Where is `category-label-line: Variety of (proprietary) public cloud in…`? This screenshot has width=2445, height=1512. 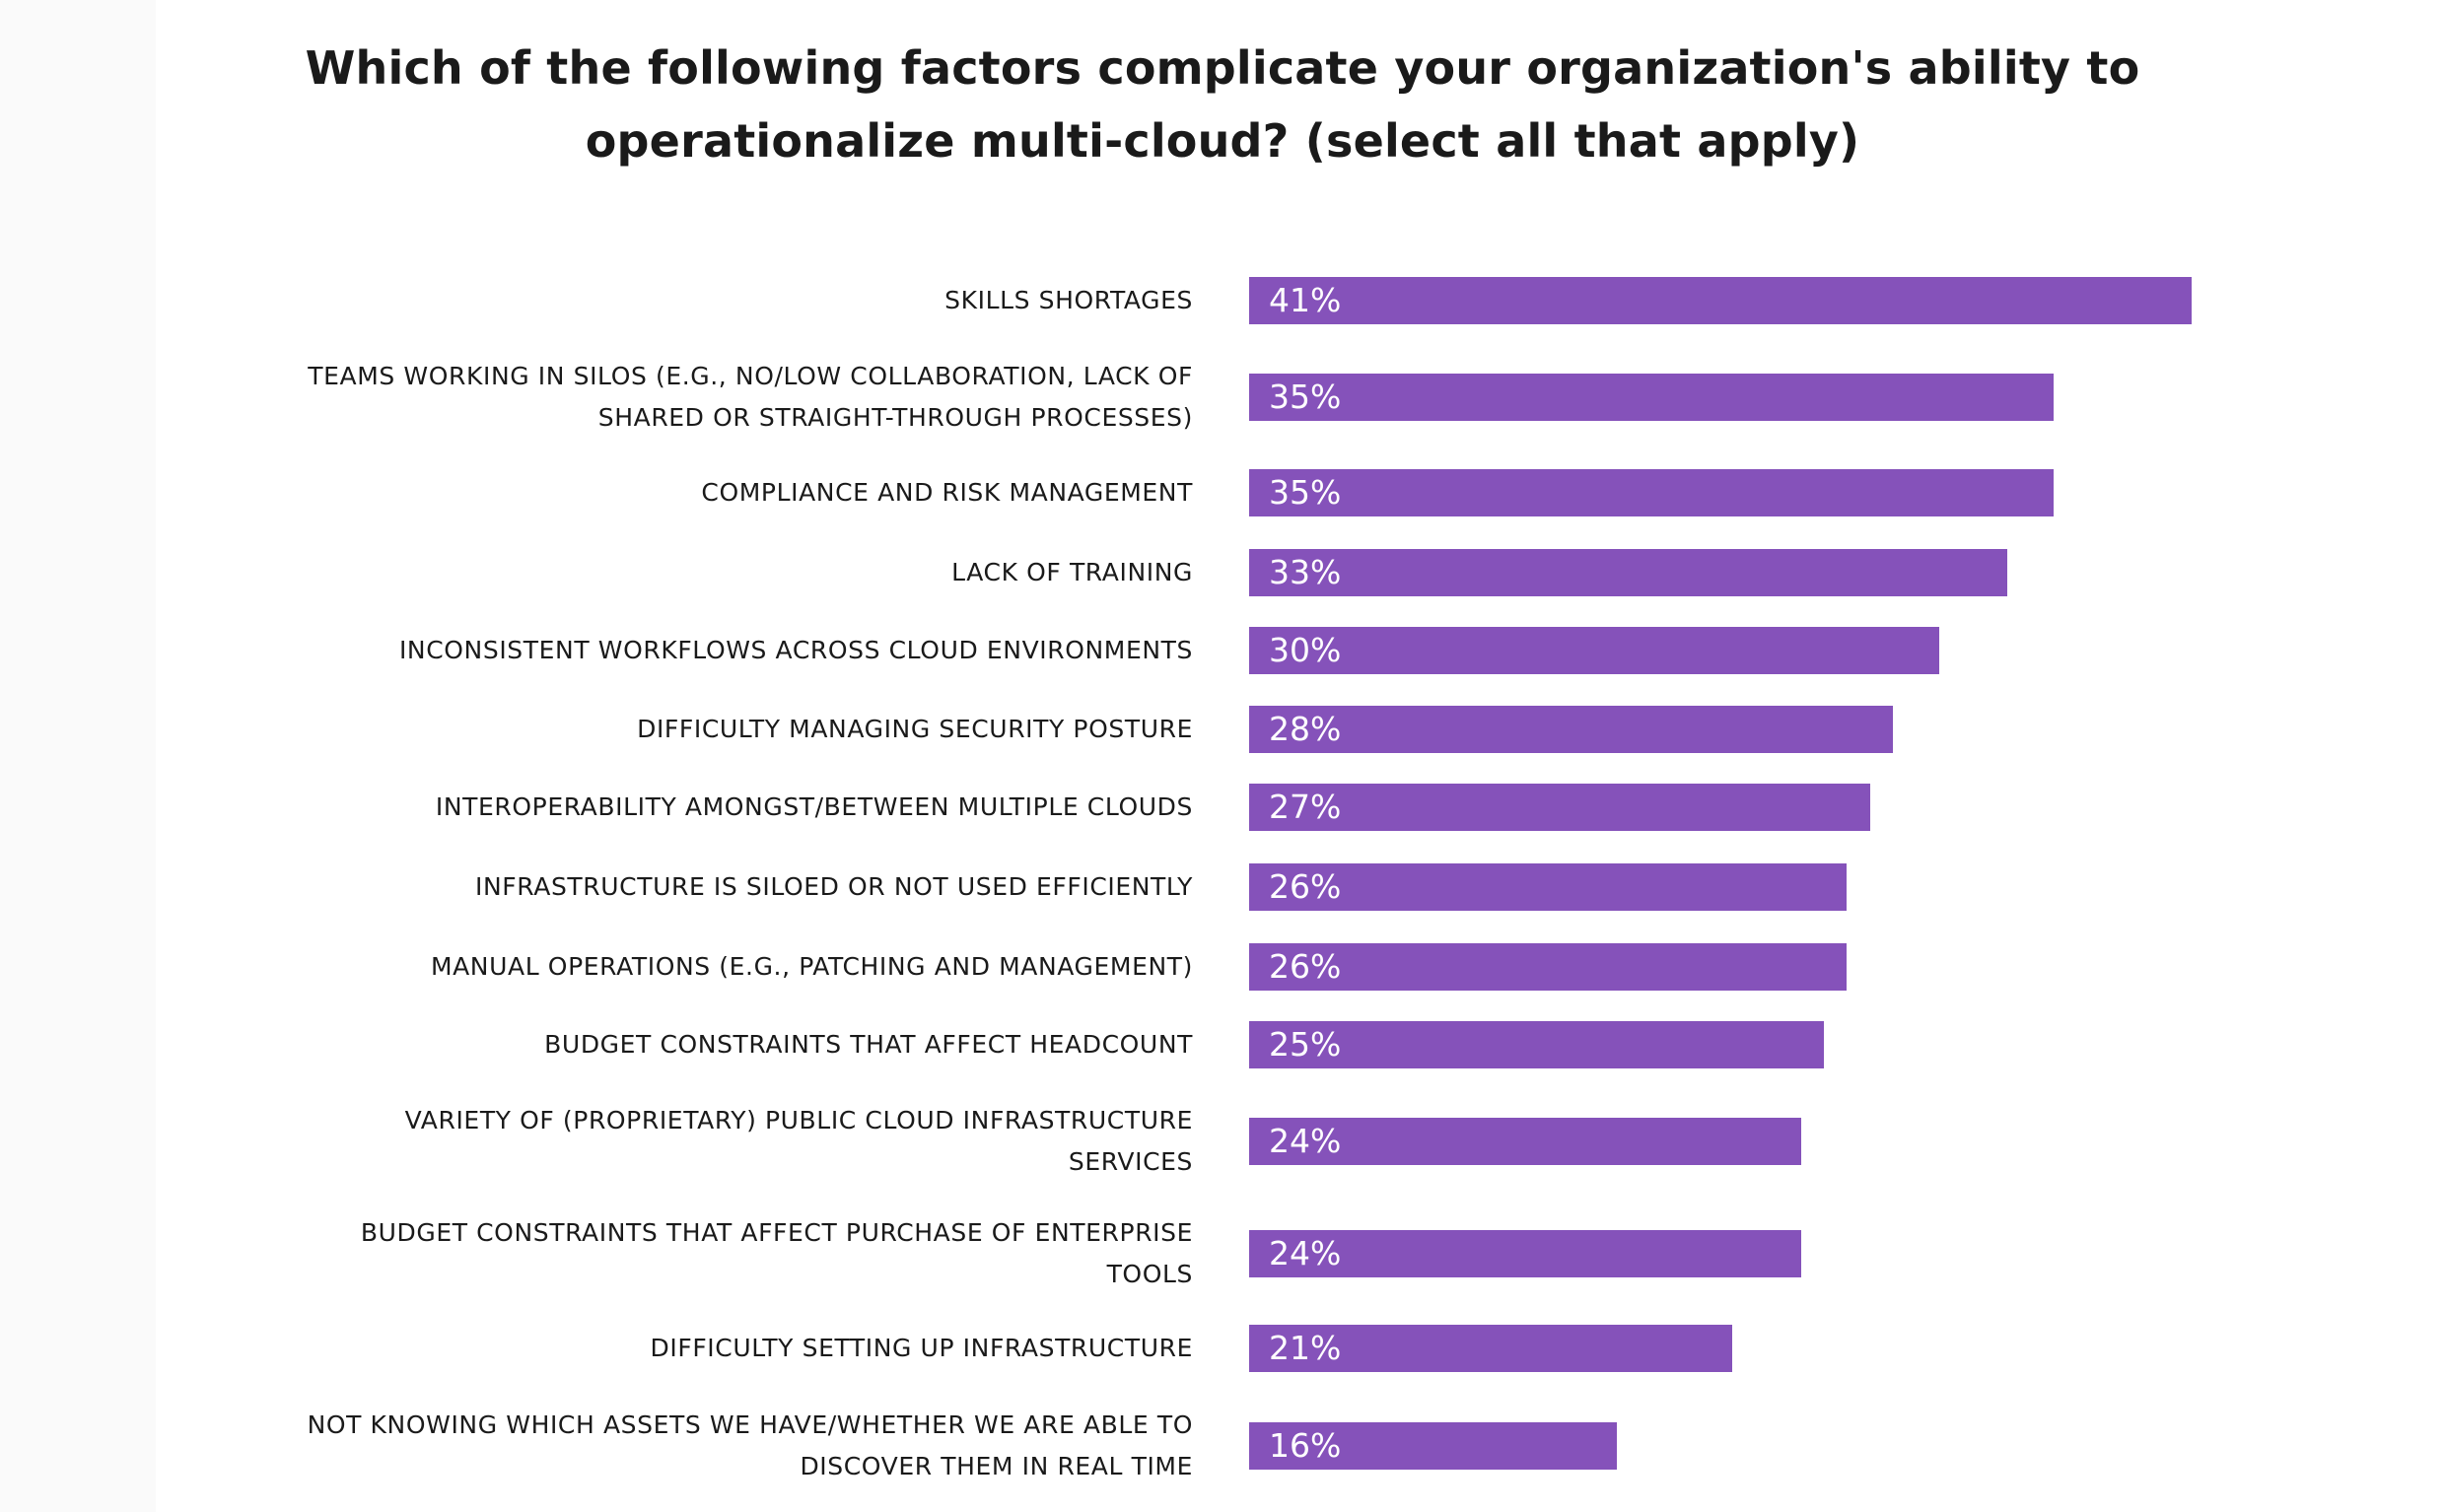
category-label-line: Variety of (proprietary) public cloud in… is located at coordinates (798, 1120).